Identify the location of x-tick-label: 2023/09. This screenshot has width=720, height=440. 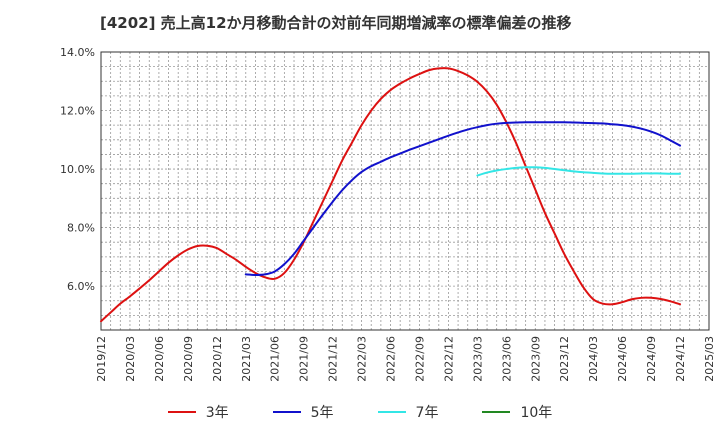
(535, 359).